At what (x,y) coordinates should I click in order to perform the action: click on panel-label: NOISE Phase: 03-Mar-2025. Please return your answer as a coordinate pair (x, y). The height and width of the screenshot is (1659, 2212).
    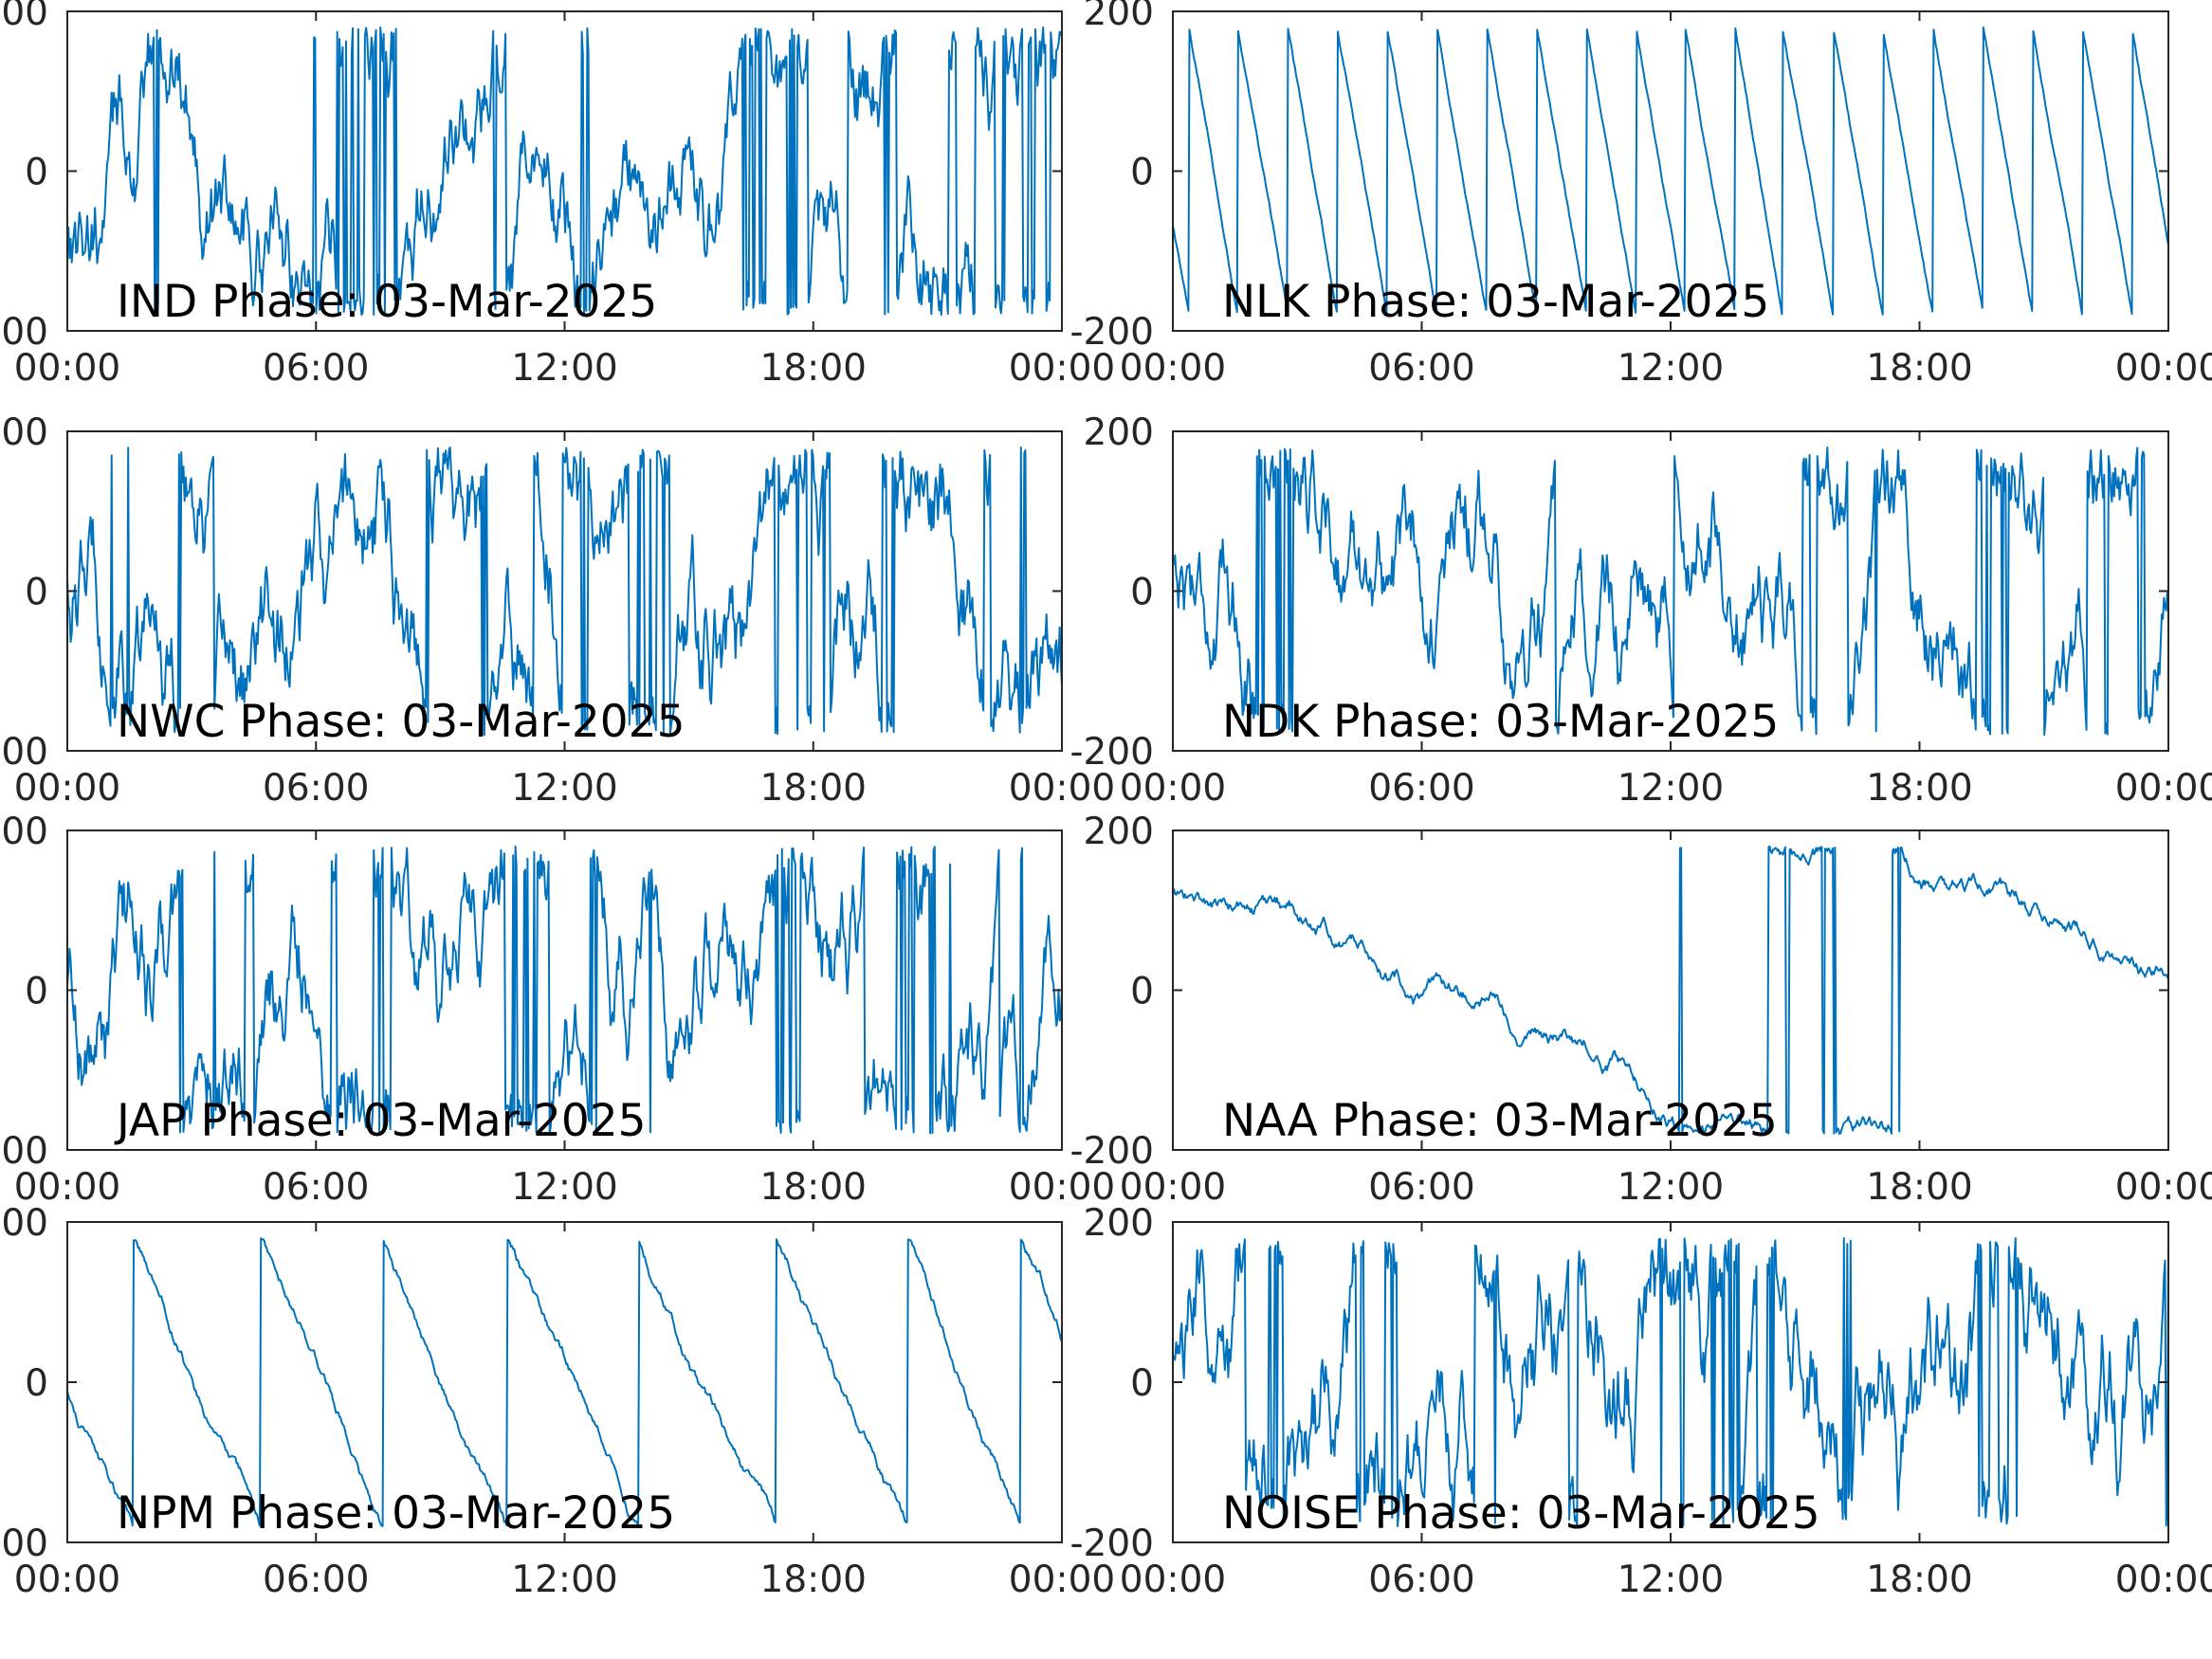
    Looking at the image, I should click on (1521, 1513).